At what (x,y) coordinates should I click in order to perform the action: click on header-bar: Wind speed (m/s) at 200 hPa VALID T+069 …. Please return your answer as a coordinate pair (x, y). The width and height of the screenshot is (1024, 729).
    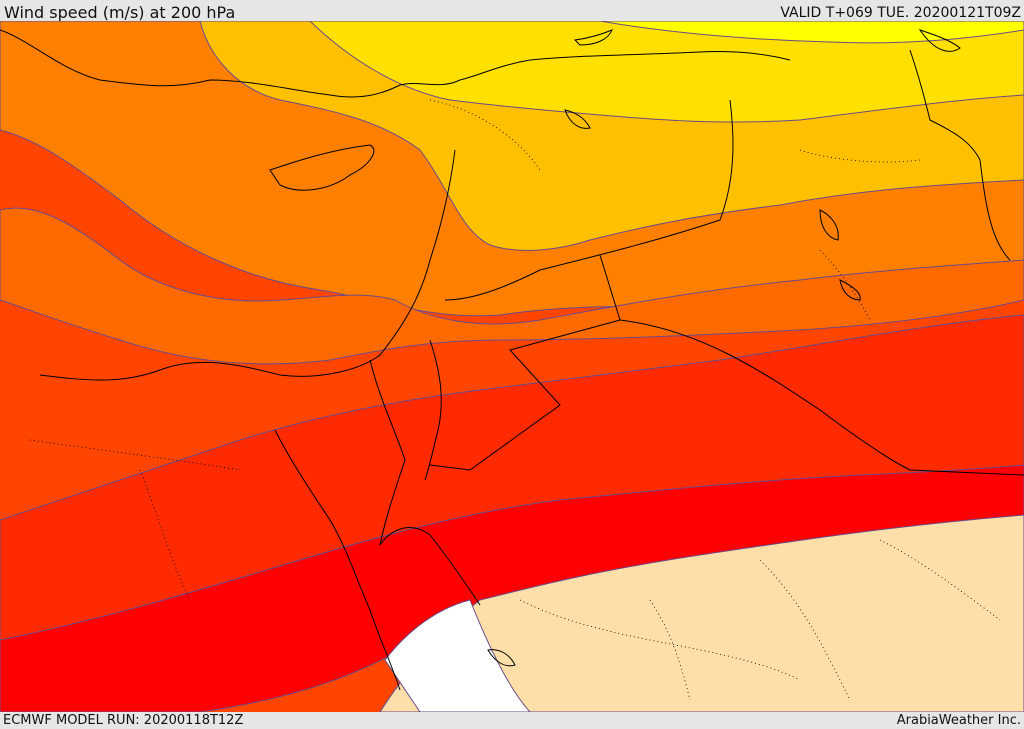
    Looking at the image, I should click on (512, 11).